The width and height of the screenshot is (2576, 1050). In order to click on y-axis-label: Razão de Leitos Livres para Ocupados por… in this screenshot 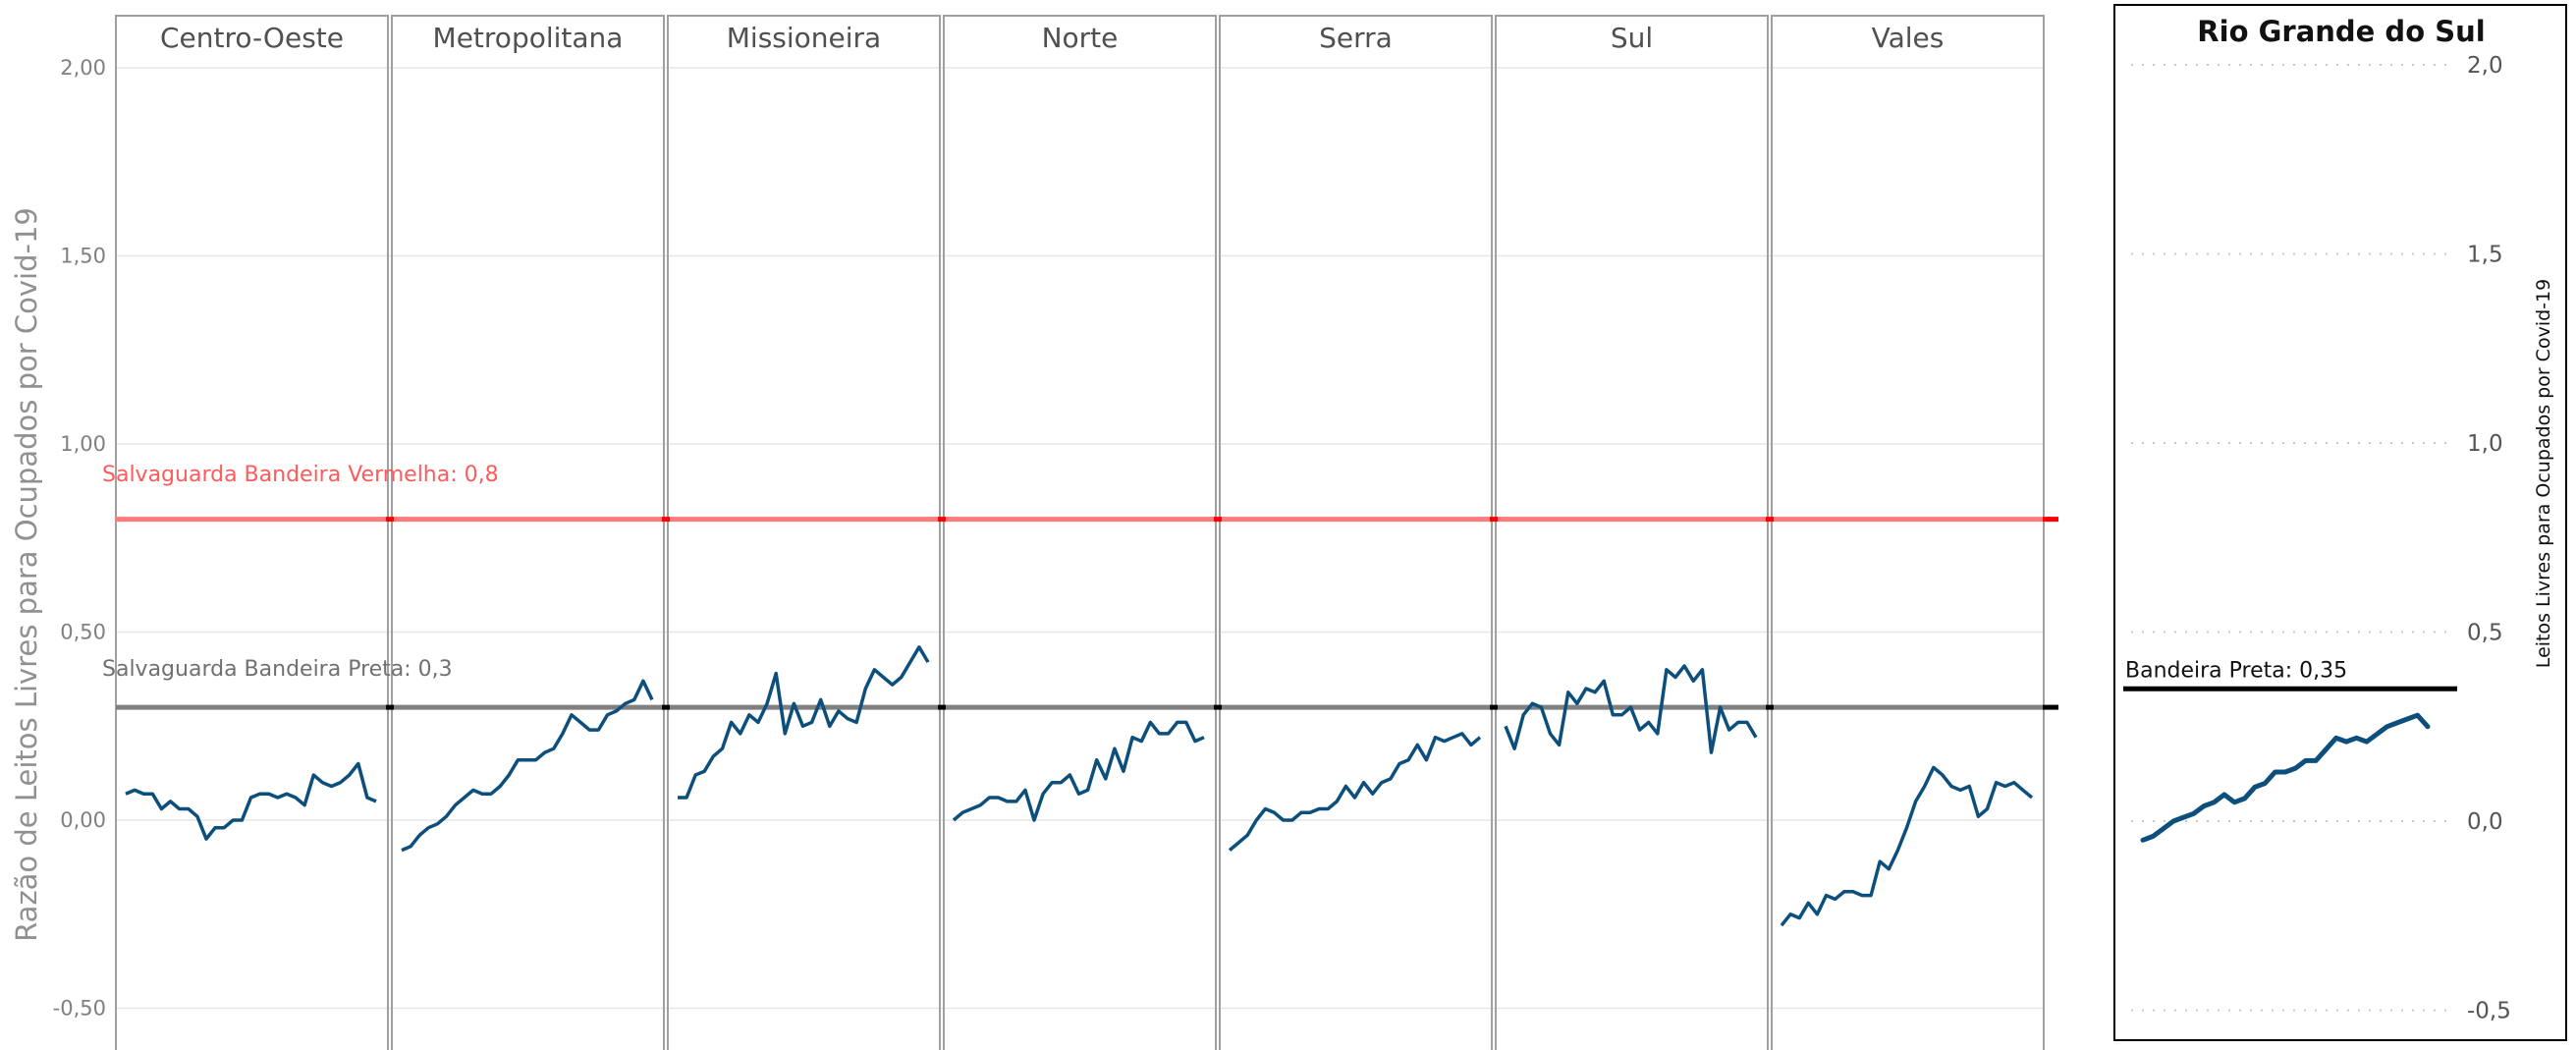, I will do `click(27, 574)`.